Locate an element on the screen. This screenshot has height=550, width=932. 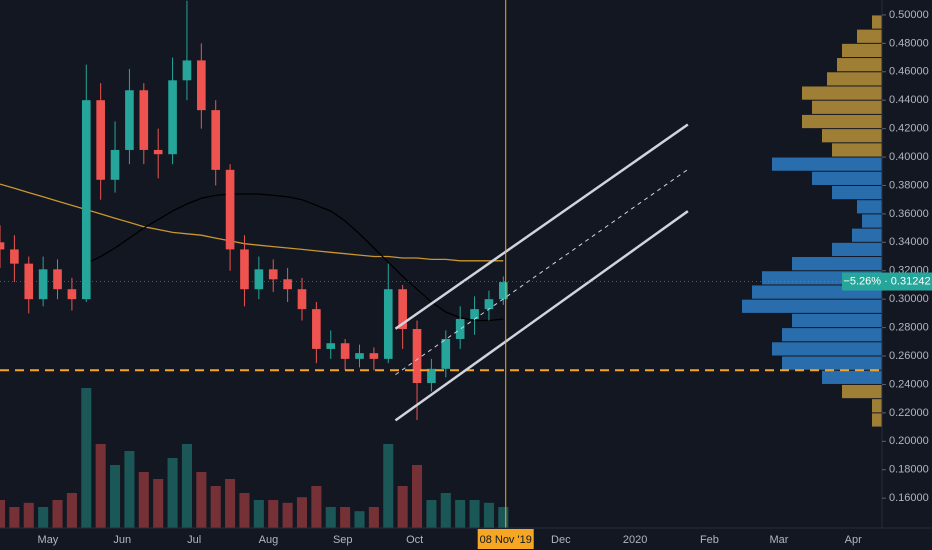
x-tick-label: Oct is located at coordinates (414, 540).